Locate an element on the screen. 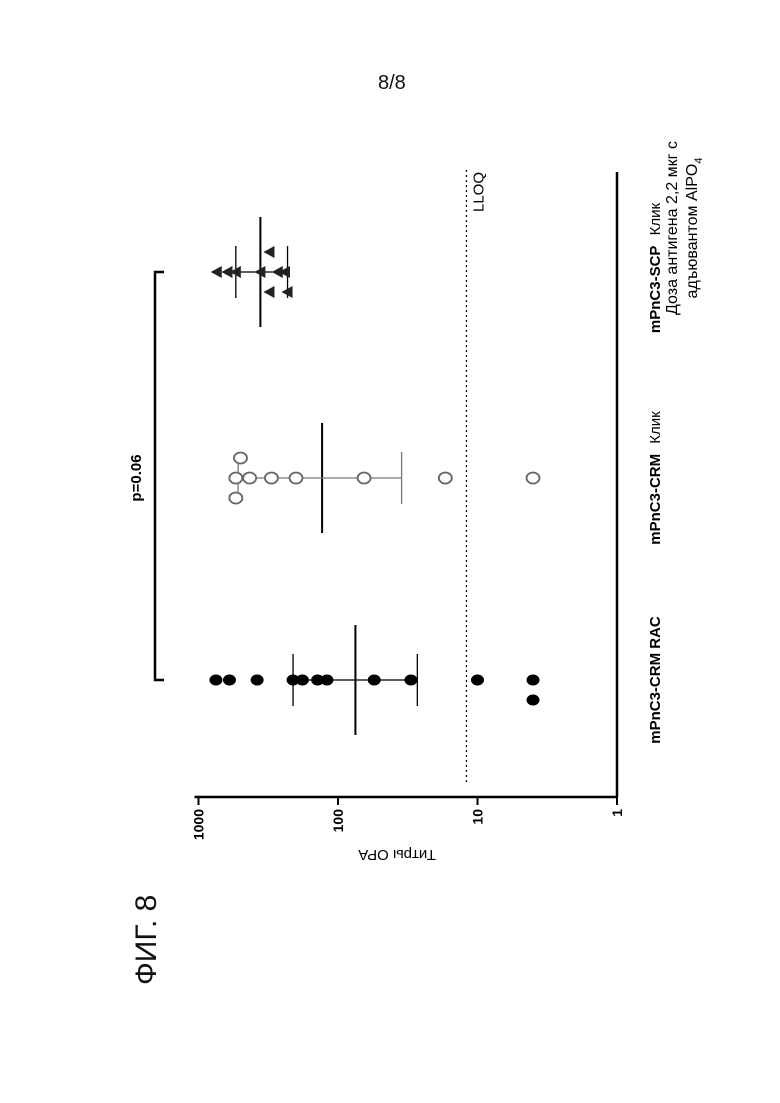  lloq-label: LLOQ is located at coordinates (478, 192).